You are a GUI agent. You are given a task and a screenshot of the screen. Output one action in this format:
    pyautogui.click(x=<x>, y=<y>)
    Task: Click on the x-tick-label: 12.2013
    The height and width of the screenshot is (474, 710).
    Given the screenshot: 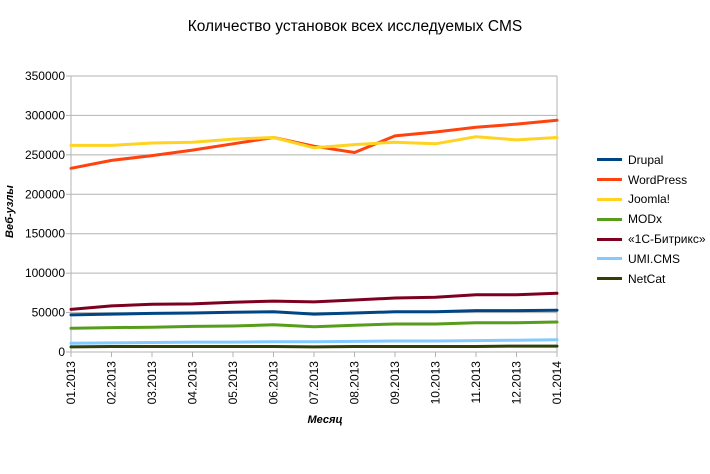 What is the action you would take?
    pyautogui.click(x=517, y=383)
    